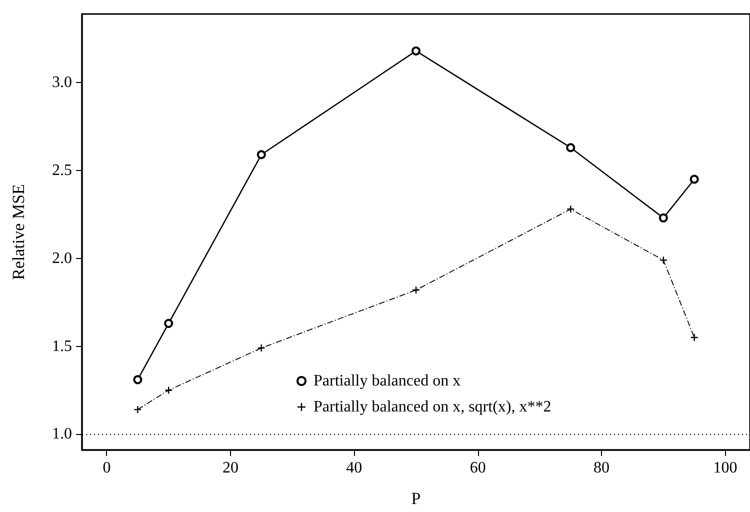  I want to click on y-axis-title: Relative MSE, so click(18, 232).